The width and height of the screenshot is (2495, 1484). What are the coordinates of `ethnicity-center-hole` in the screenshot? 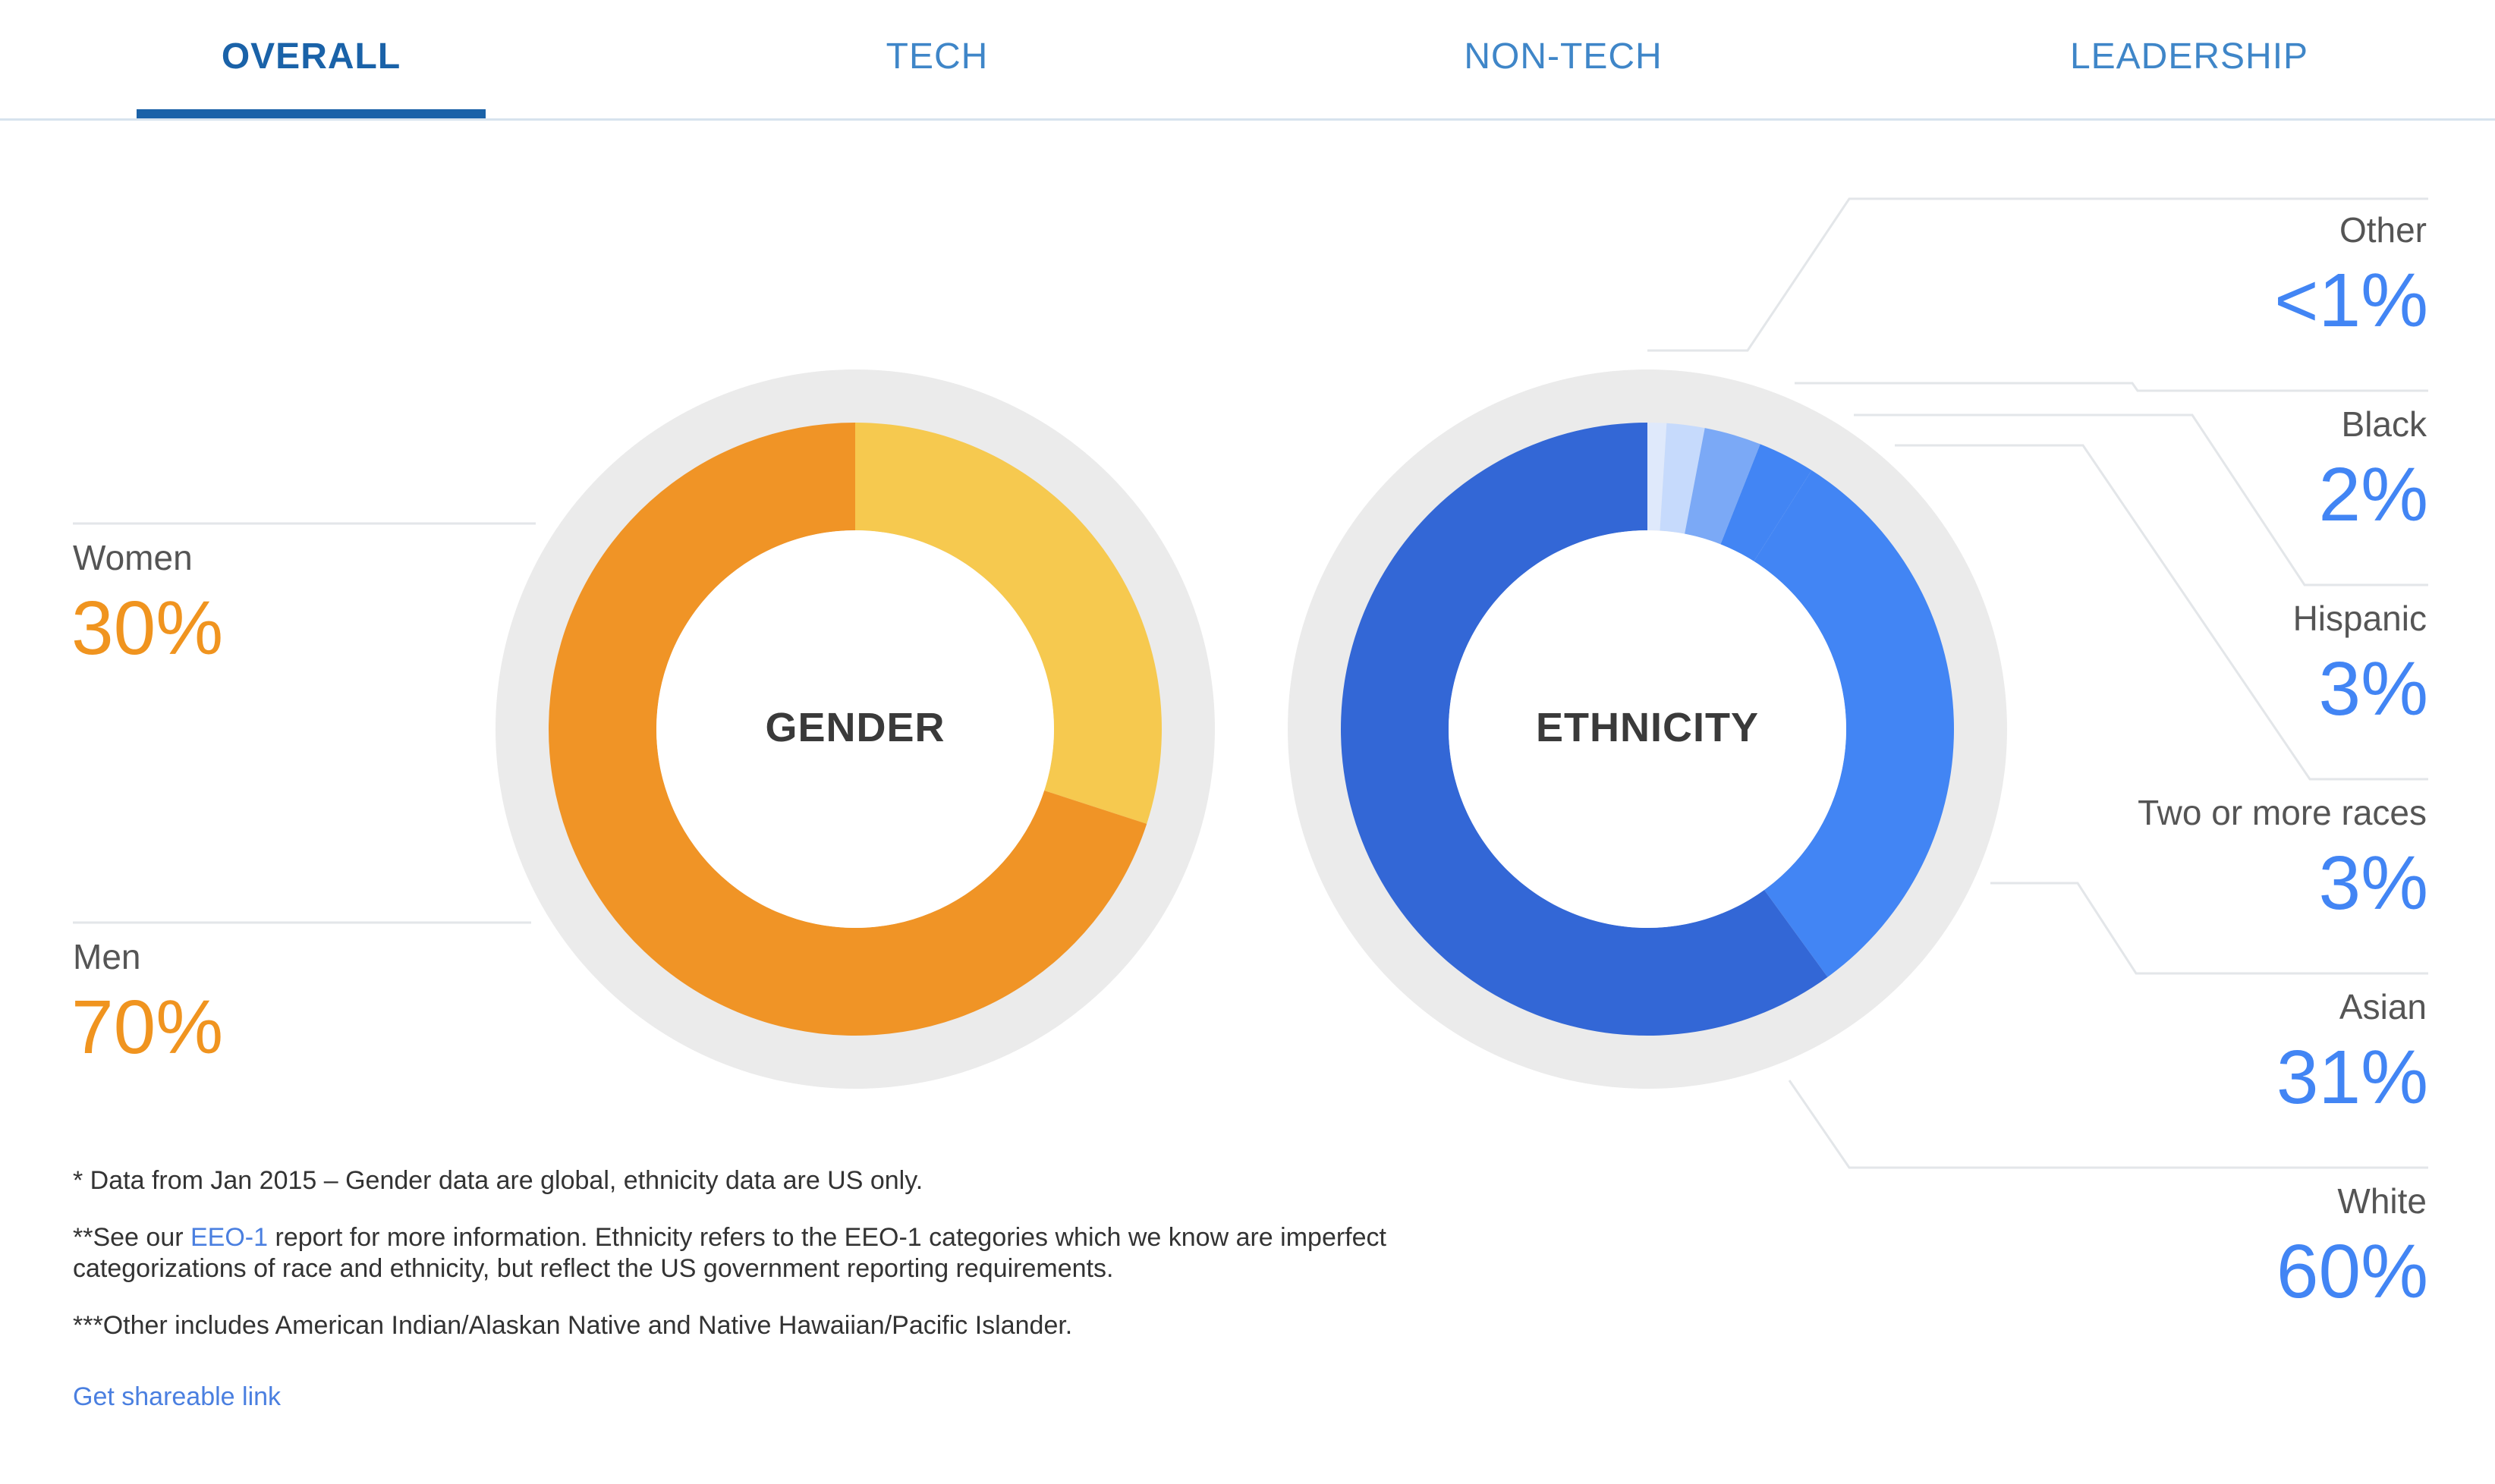 It's located at (1647, 729).